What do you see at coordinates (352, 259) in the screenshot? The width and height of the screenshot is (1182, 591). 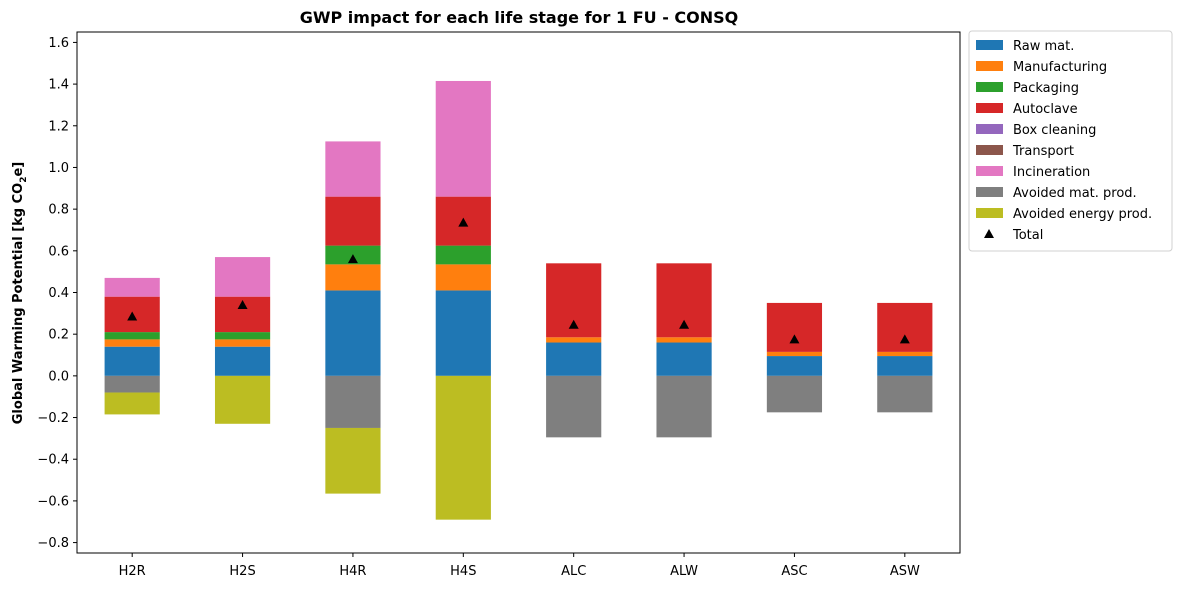 I see `total-marker-h4r` at bounding box center [352, 259].